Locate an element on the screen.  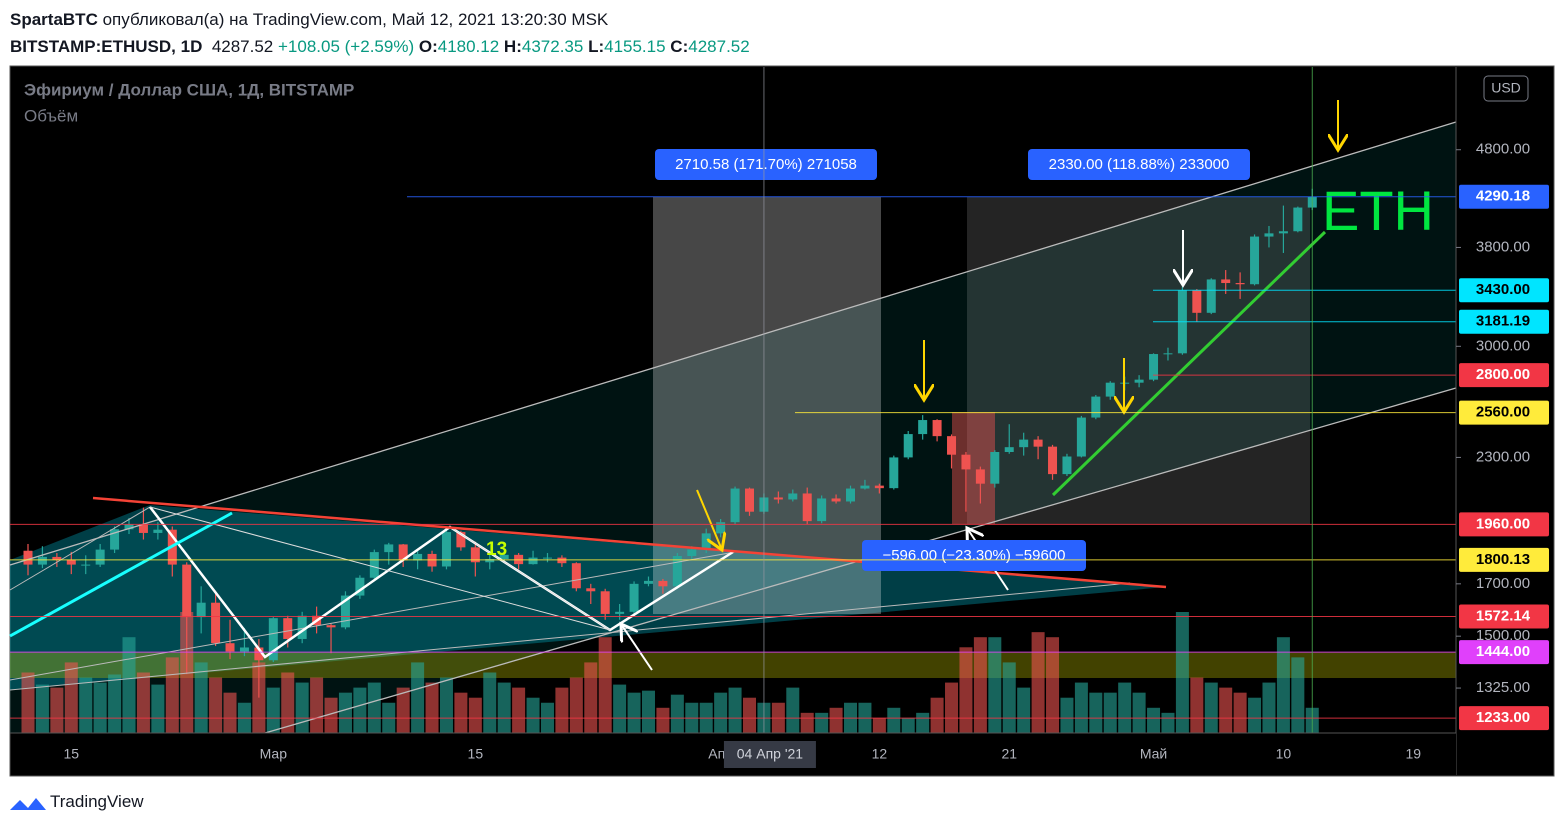
price-level-label: 1233.00 is located at coordinates (1503, 717).